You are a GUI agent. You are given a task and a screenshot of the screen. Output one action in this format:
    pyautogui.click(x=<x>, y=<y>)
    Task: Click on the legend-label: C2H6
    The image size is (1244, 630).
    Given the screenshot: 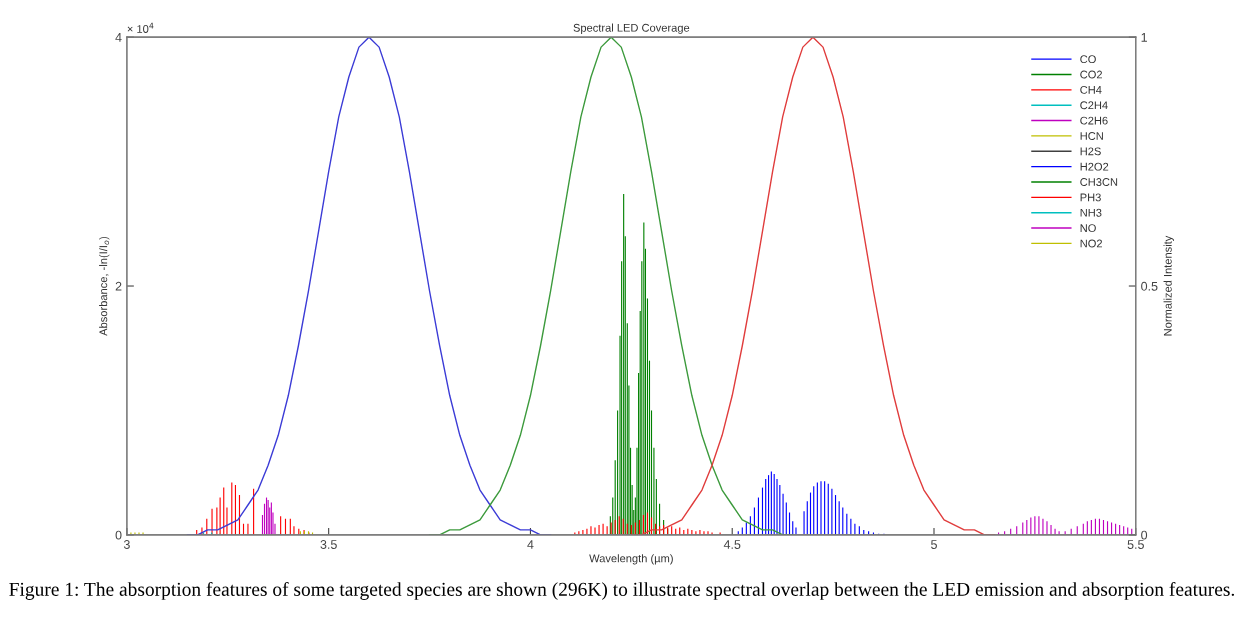 What is the action you would take?
    pyautogui.click(x=1094, y=120)
    